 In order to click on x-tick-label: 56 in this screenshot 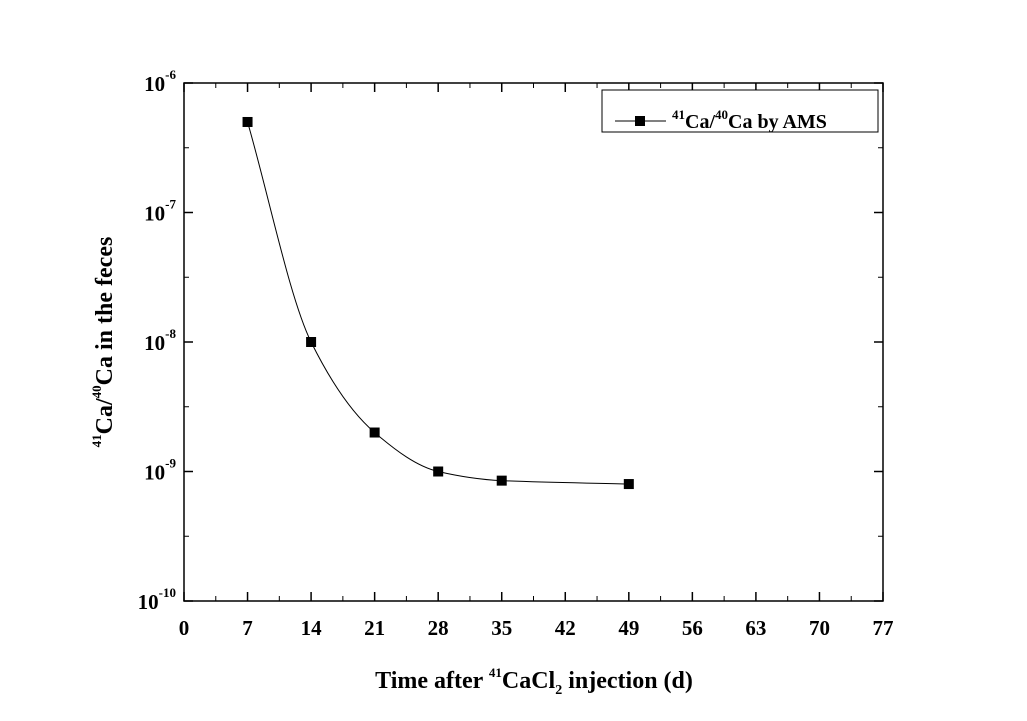, I will do `click(692, 628)`.